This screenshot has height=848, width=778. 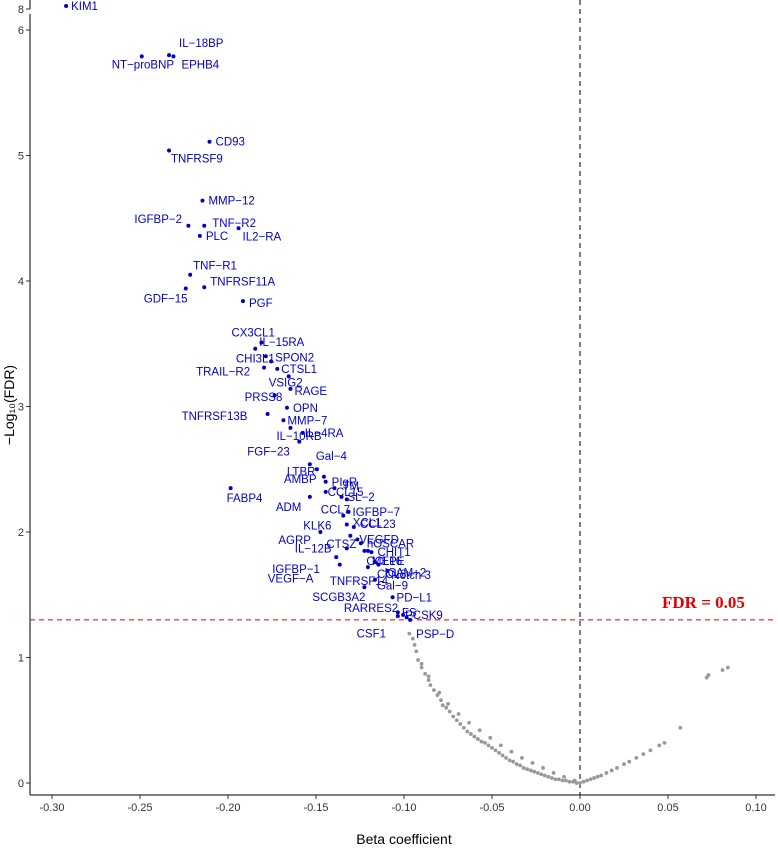 I want to click on y-axis-title: −Log₁₀(FDR), so click(x=9, y=405).